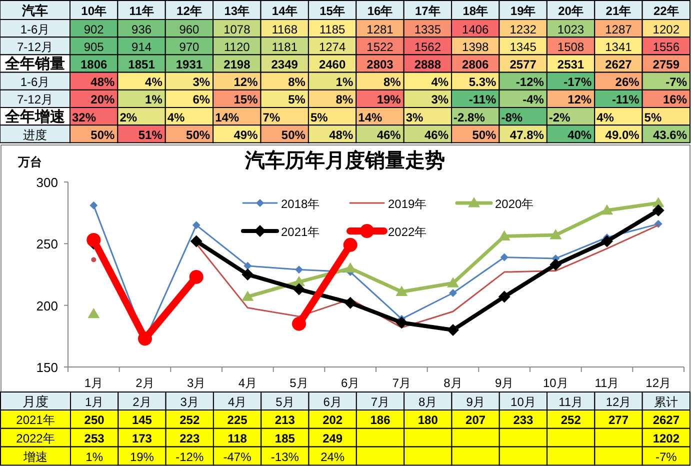  Describe the element at coordinates (523, 11) in the screenshot. I see `x-tick-label: 19年` at that location.